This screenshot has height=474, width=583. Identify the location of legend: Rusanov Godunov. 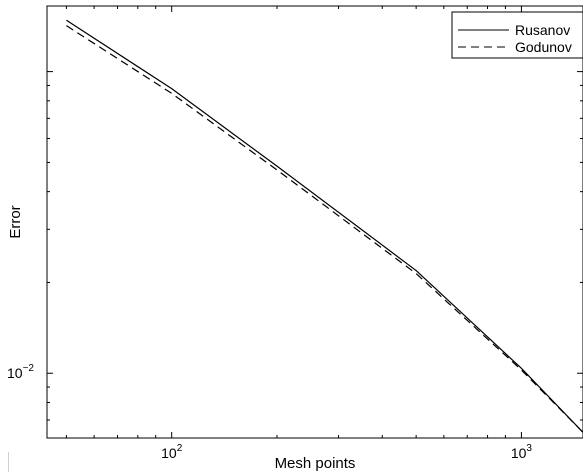
(517, 35).